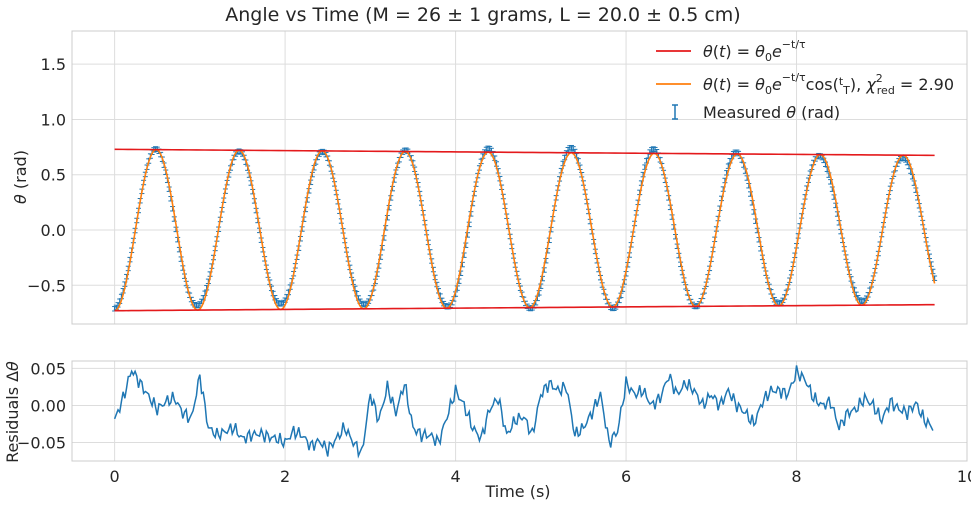 Image resolution: width=971 pixels, height=506 pixels. I want to click on x-tick-label: 0, so click(115, 476).